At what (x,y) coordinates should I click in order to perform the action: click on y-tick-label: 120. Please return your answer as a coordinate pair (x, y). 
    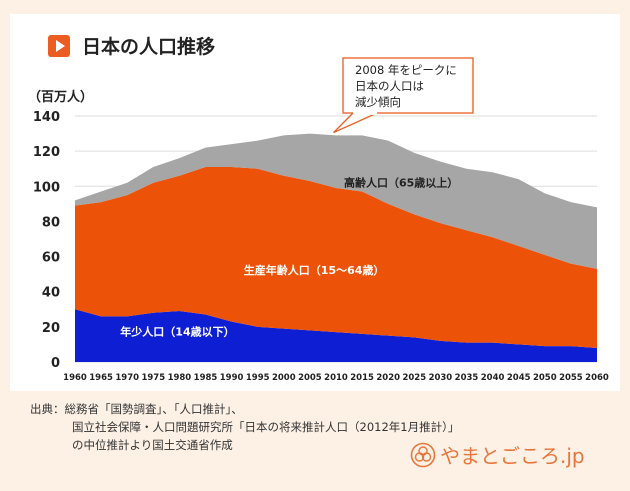
    Looking at the image, I should click on (46, 152).